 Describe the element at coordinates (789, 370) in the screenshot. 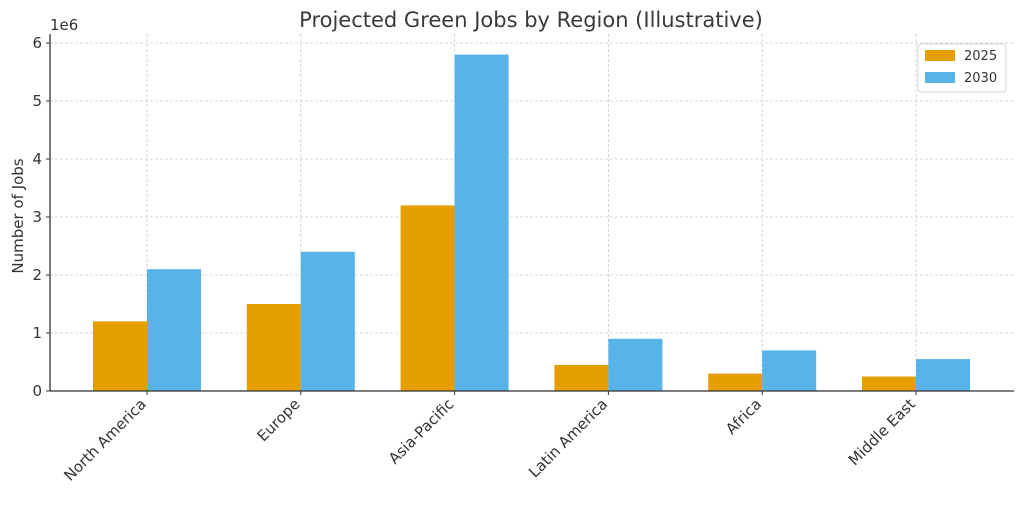

I see `bar-2030-africa` at that location.